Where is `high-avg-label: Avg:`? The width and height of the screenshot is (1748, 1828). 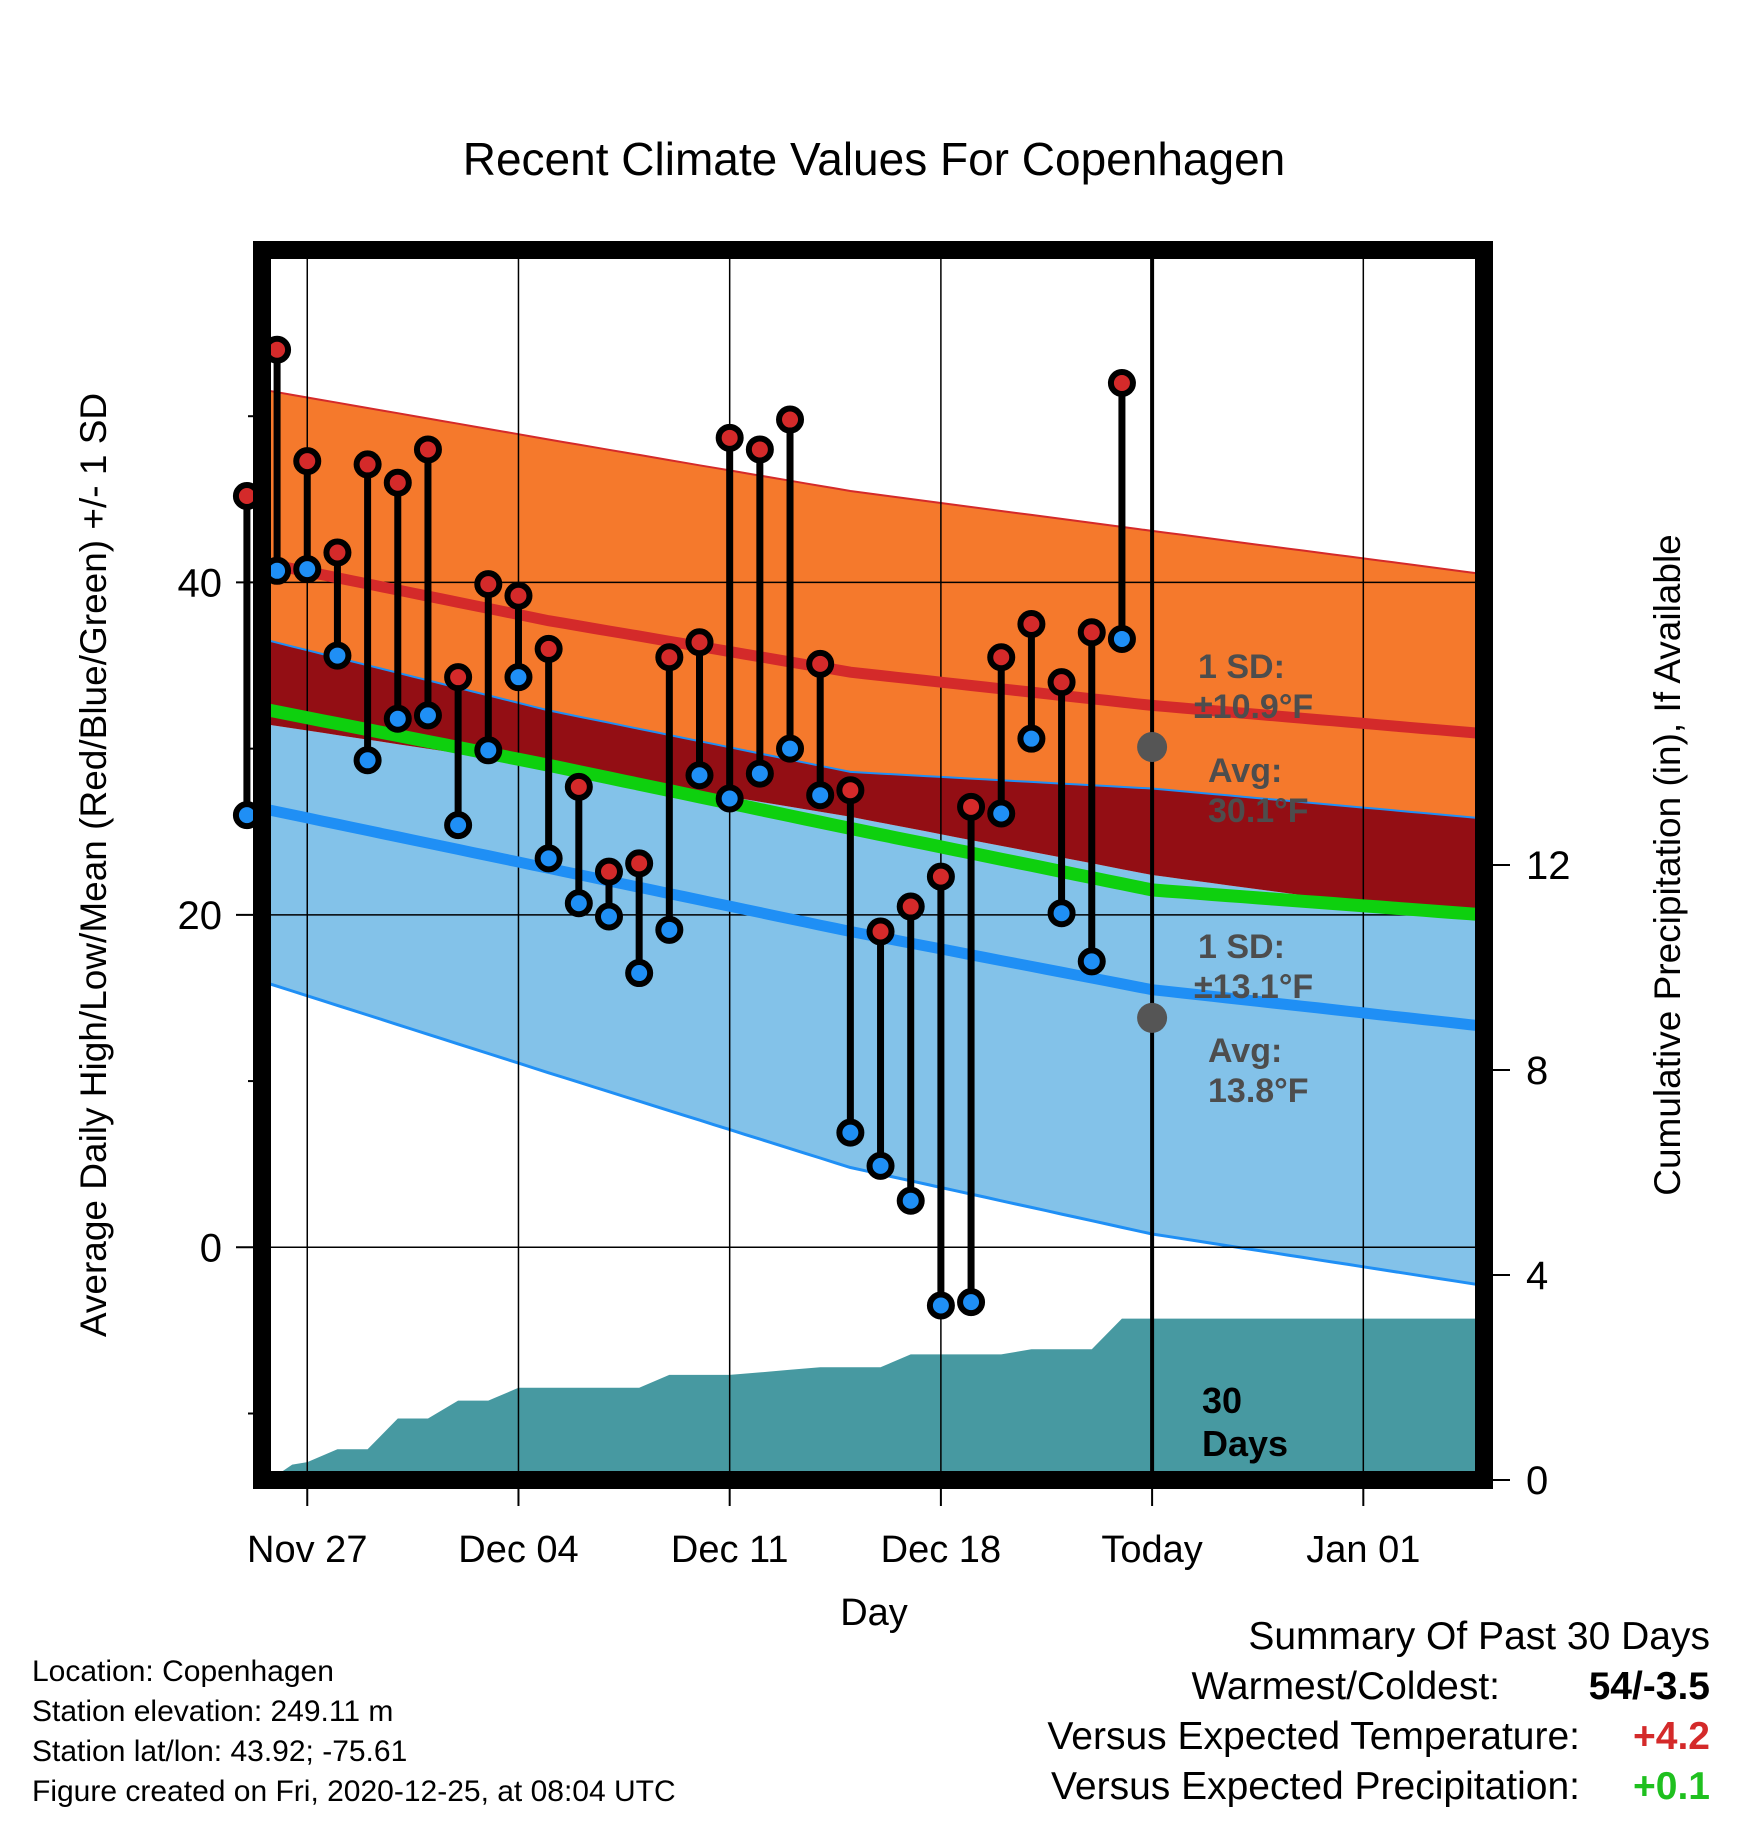
high-avg-label: Avg: is located at coordinates (1245, 771).